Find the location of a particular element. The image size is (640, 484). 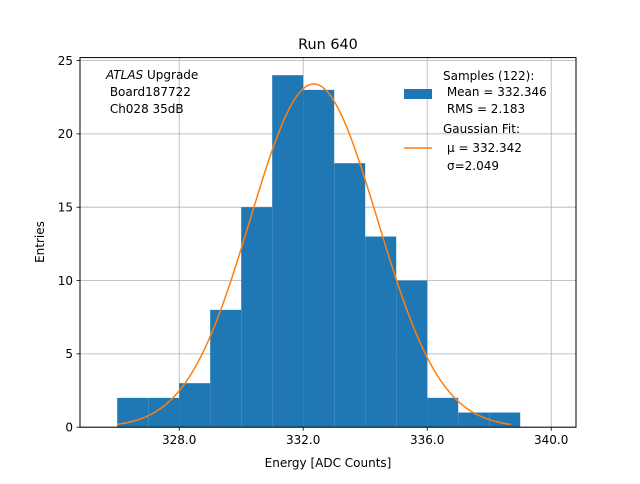

atlas-annotation: ATLAS Upgrade Board187722 Ch028 35dB is located at coordinates (151, 92).